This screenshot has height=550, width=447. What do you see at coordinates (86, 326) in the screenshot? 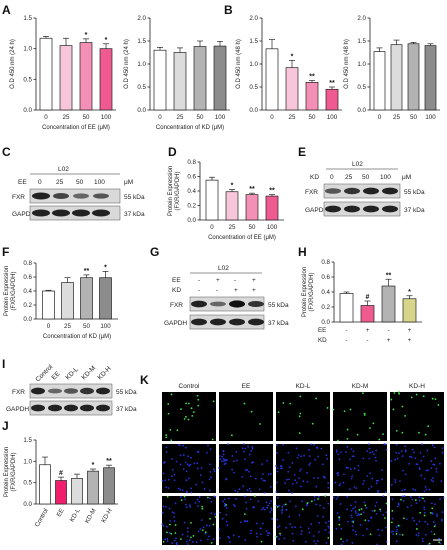
I see `x-tick-label: 50` at bounding box center [86, 326].